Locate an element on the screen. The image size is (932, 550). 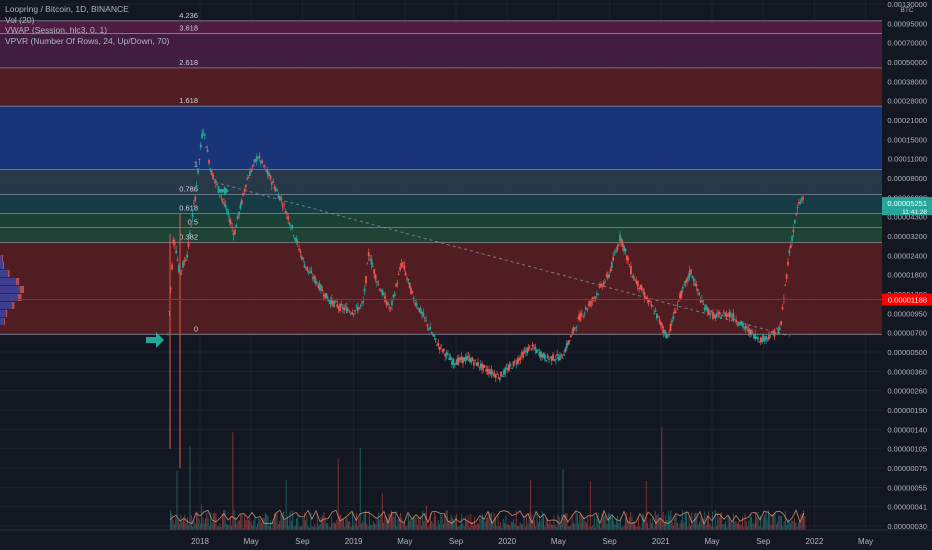
price-tick-label: 0.00070000 is located at coordinates (907, 43).